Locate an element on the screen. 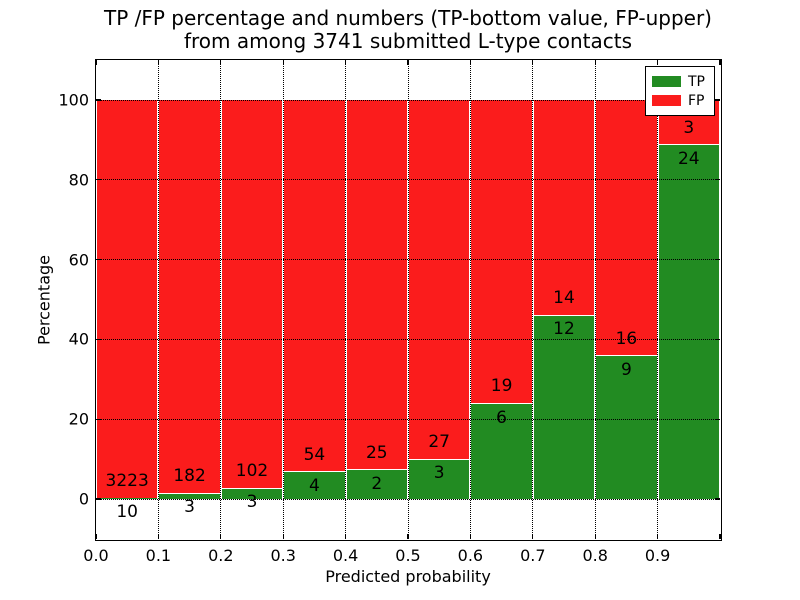 This screenshot has height=600, width=800. annotation-tp-count: 4 is located at coordinates (314, 485).